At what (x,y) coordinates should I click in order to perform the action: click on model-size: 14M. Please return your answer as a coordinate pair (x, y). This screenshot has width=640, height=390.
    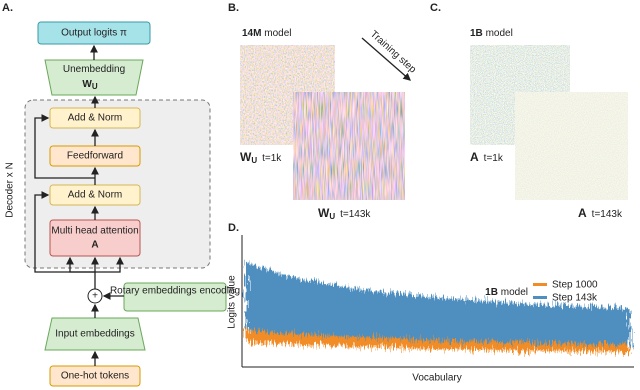
    Looking at the image, I should click on (251, 33).